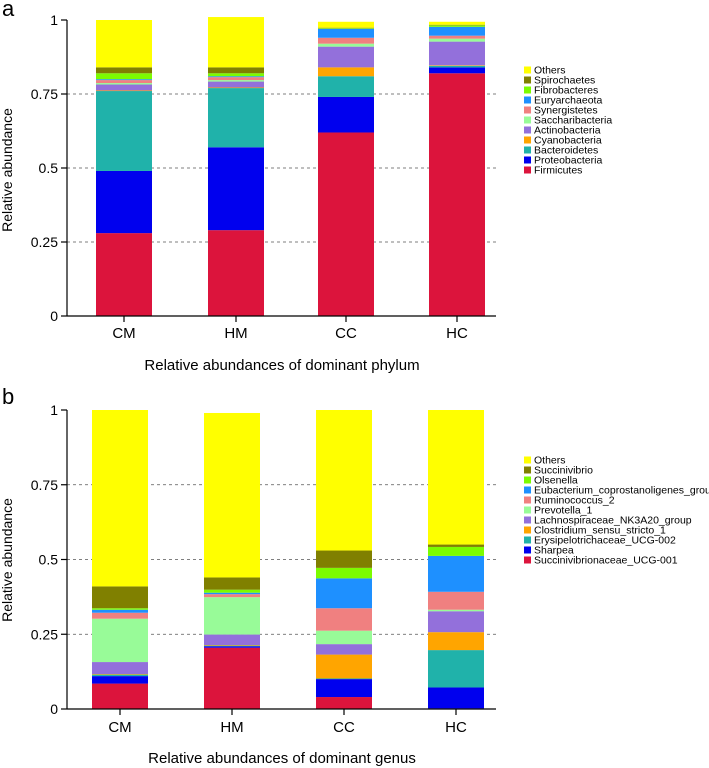 This screenshot has width=709, height=768. Describe the element at coordinates (8, 396) in the screenshot. I see `panel-b-letter: b` at that location.